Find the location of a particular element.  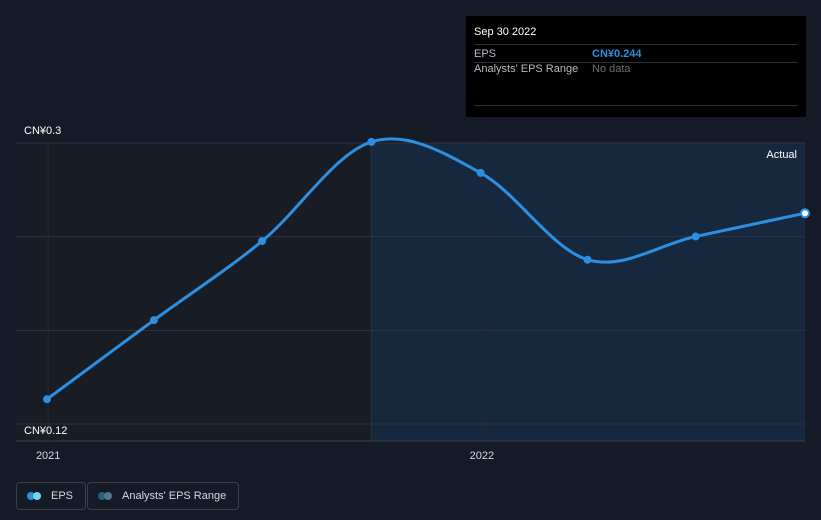

legend-range-label: Analysts' EPS Range is located at coordinates (174, 496).